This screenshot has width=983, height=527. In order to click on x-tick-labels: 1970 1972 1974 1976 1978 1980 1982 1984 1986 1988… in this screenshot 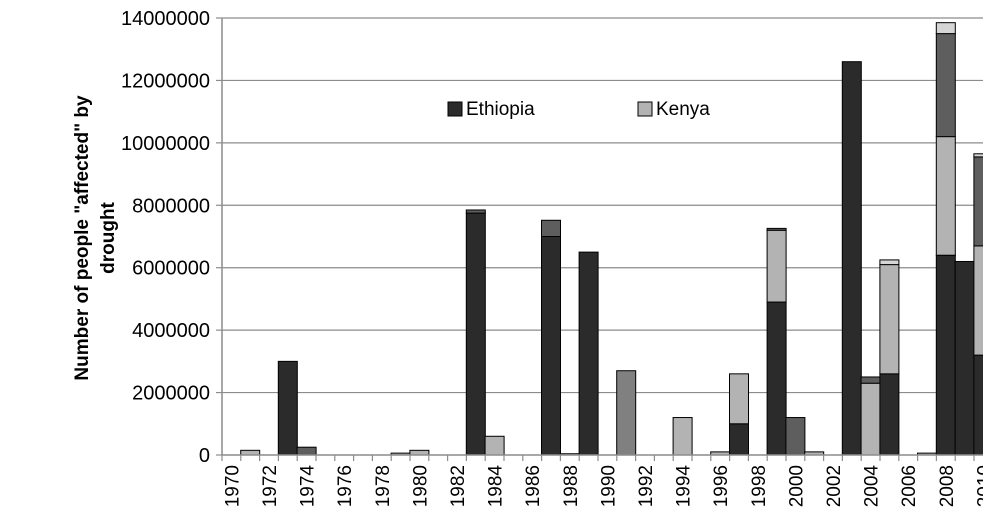, I will do `click(602, 486)`.